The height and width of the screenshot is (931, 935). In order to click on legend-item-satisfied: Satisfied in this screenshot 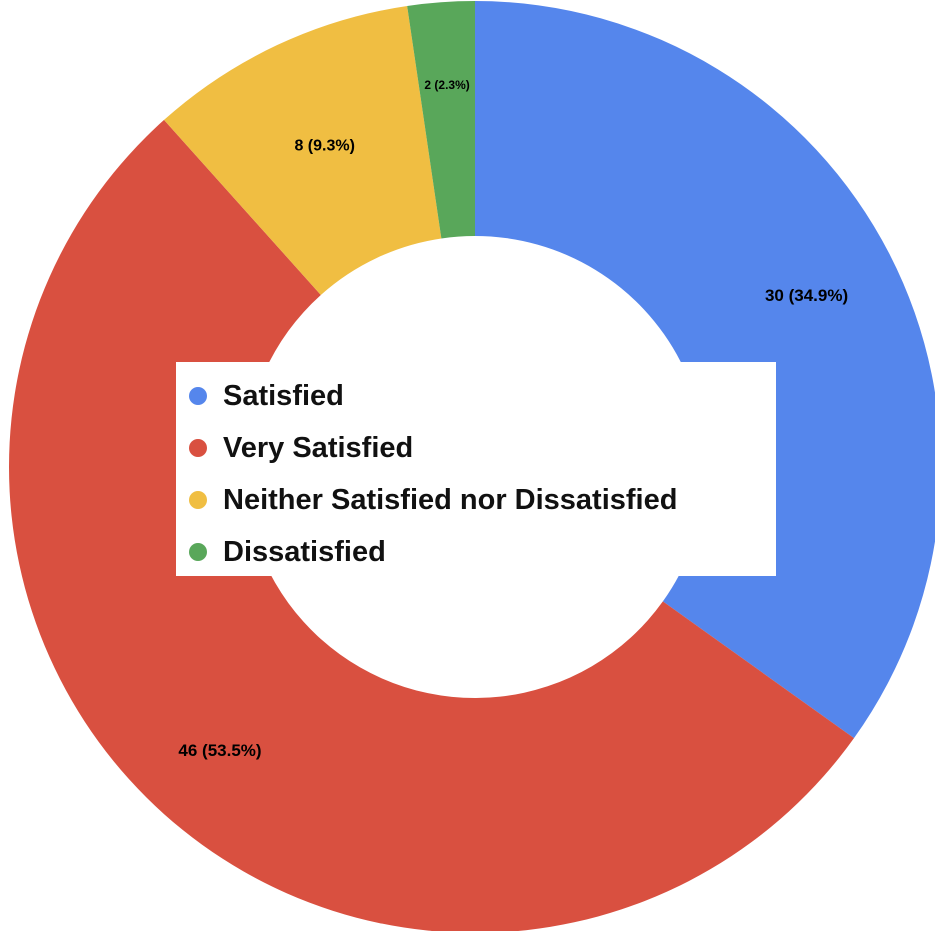, I will do `click(476, 396)`.